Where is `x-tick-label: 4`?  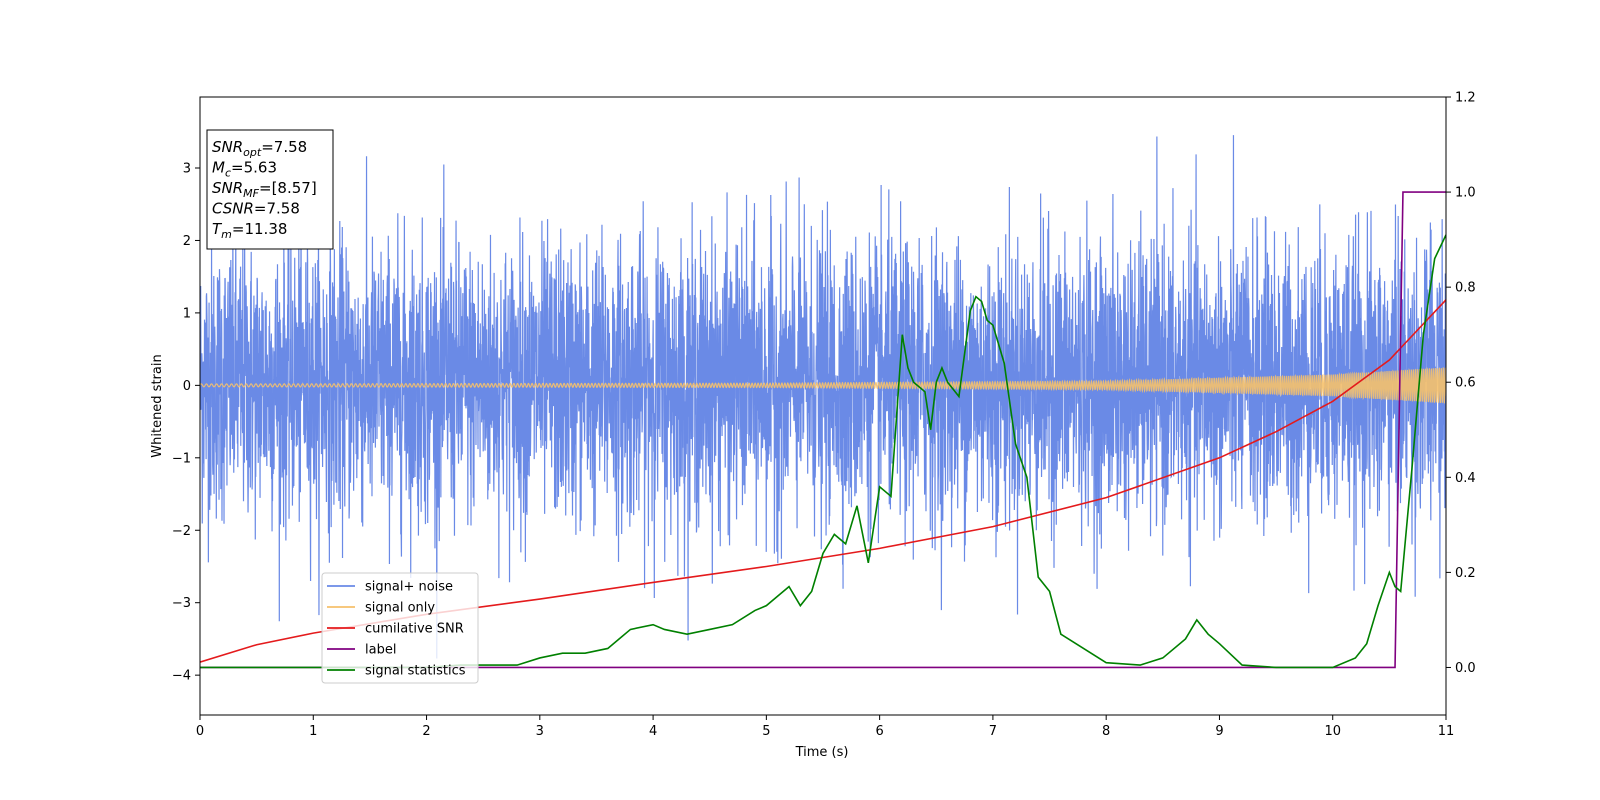 x-tick-label: 4 is located at coordinates (653, 731).